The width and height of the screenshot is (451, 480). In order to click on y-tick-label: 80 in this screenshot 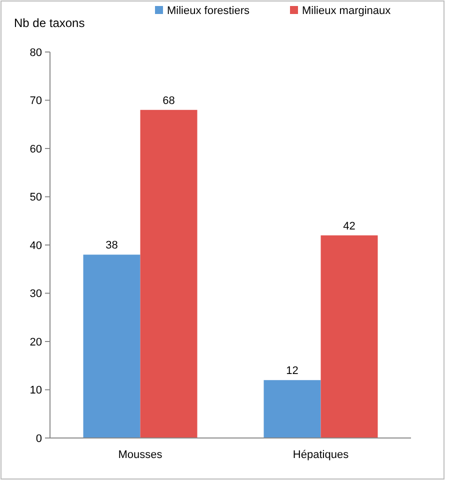, I will do `click(36, 52)`.